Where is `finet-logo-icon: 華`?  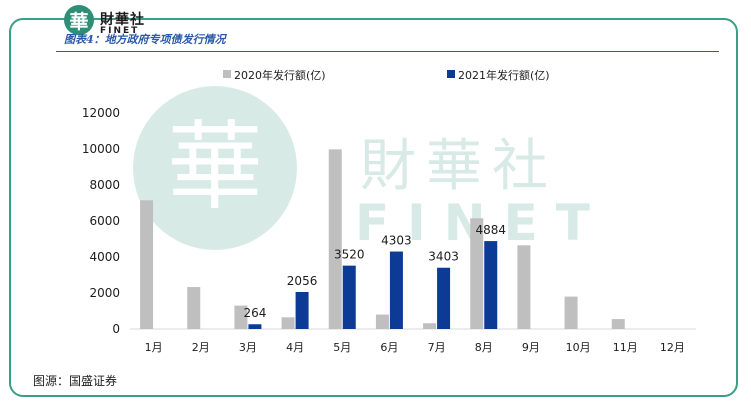 finet-logo-icon: 華 is located at coordinates (79, 20).